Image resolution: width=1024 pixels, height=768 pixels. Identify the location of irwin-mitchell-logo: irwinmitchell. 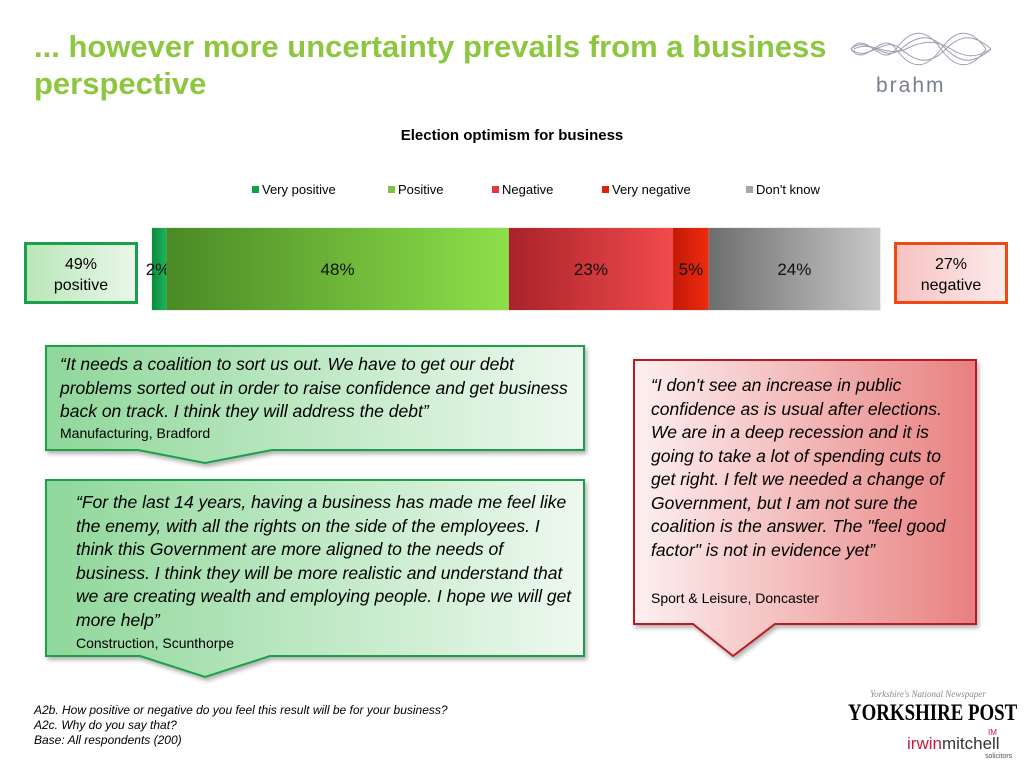
(953, 744).